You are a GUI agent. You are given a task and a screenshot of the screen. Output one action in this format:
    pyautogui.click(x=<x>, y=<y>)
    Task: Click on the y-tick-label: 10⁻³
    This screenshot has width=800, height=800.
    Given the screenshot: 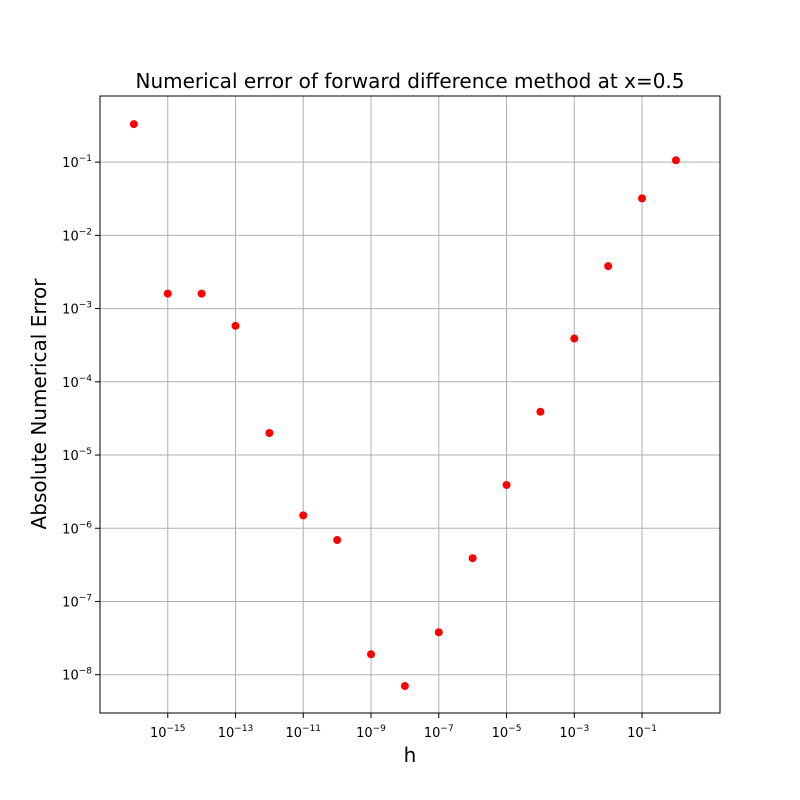 What is the action you would take?
    pyautogui.click(x=77, y=309)
    